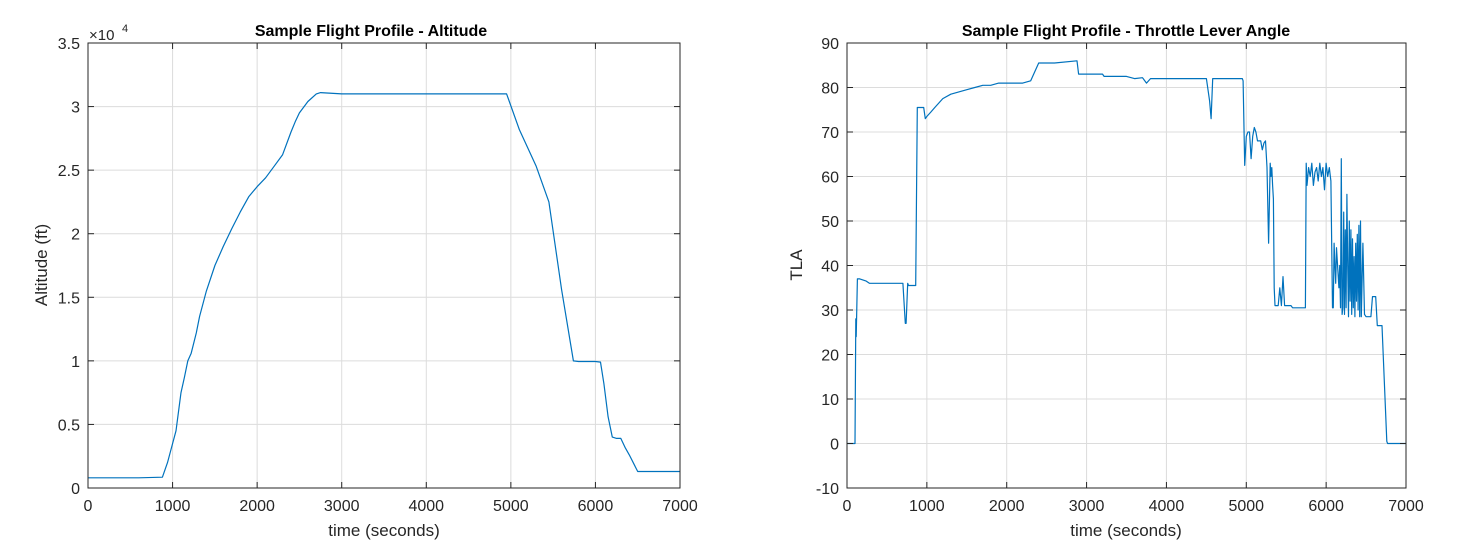 This screenshot has width=1458, height=558. I want to click on altitude-x-axis-label: time (seconds), so click(383, 530).